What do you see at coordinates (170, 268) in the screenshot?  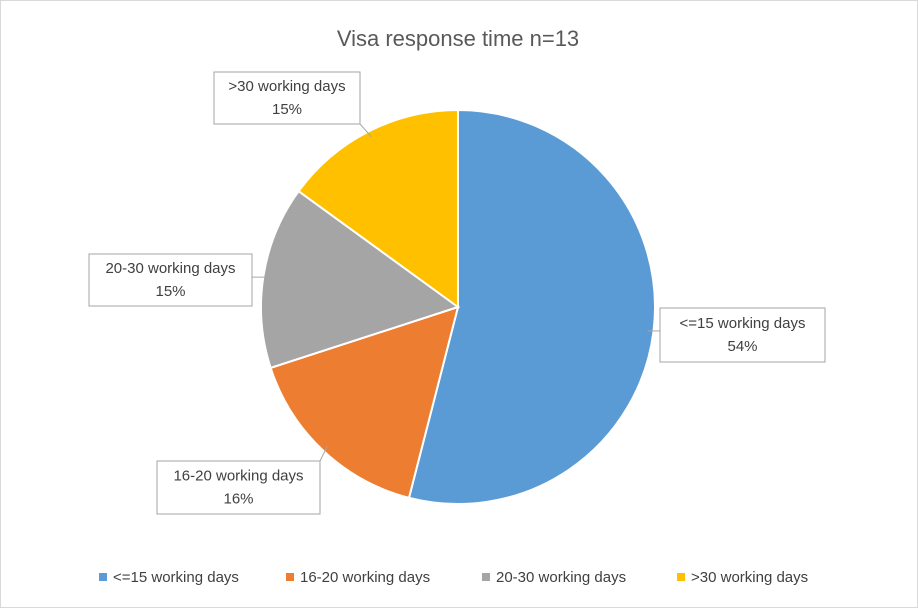 I see `data-label-category: 20-30 working days` at bounding box center [170, 268].